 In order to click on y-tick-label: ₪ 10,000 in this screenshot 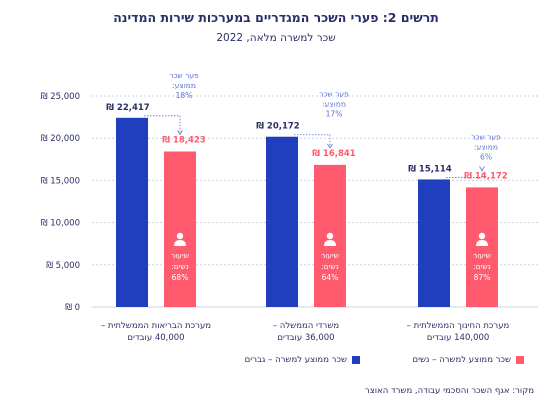, I will do `click(60, 224)`.